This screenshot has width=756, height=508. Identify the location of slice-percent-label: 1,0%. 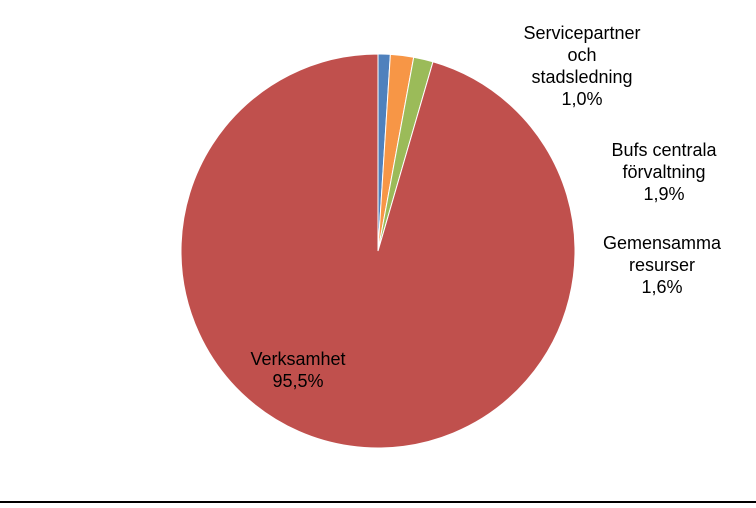
(581, 99).